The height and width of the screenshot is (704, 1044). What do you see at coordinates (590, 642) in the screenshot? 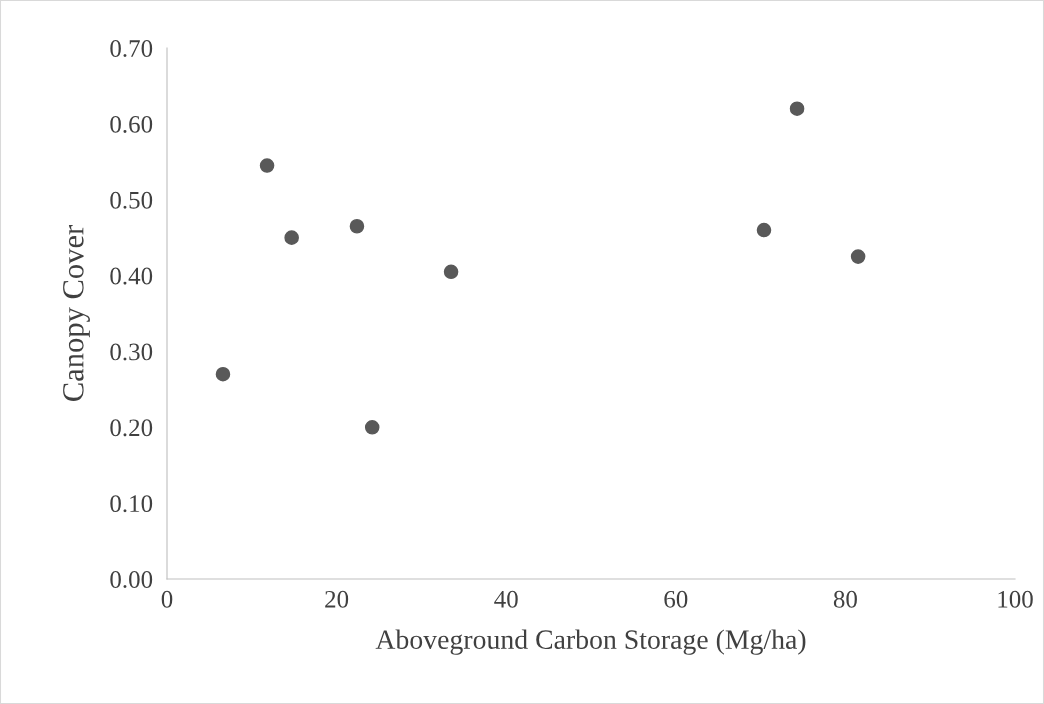
I see `x-axis-title: Aboveground Carbon Storage (Mg/ha)` at bounding box center [590, 642].